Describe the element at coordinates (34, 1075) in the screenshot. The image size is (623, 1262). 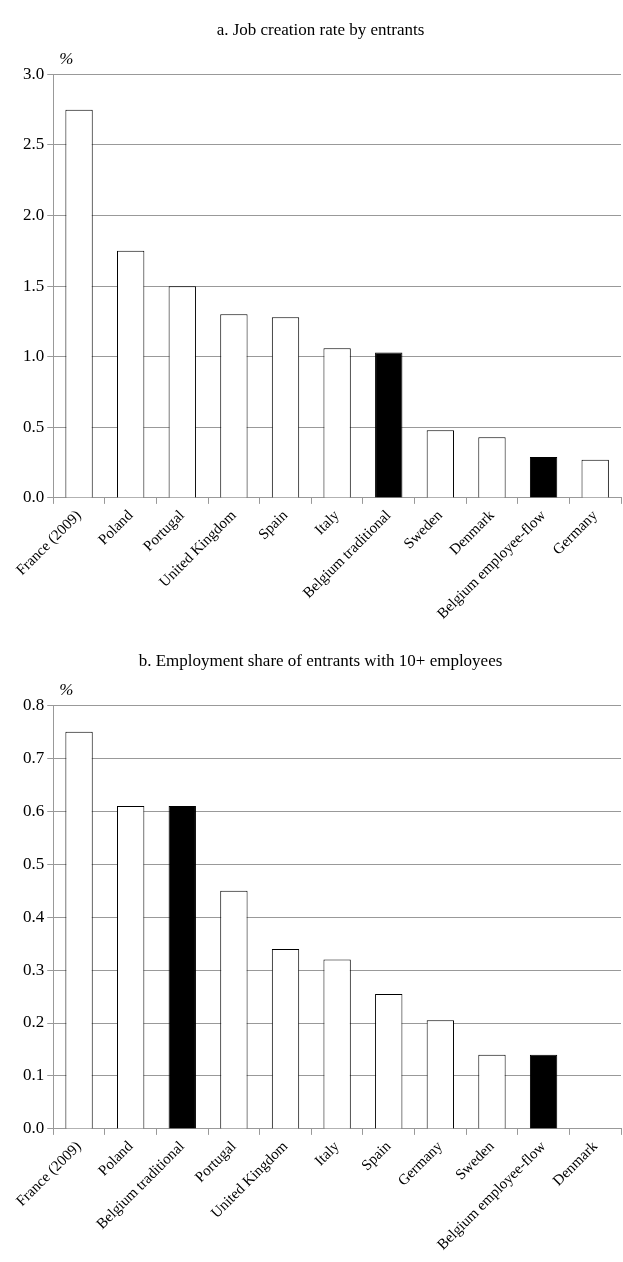
I see `y-tick-label: 0.1` at that location.